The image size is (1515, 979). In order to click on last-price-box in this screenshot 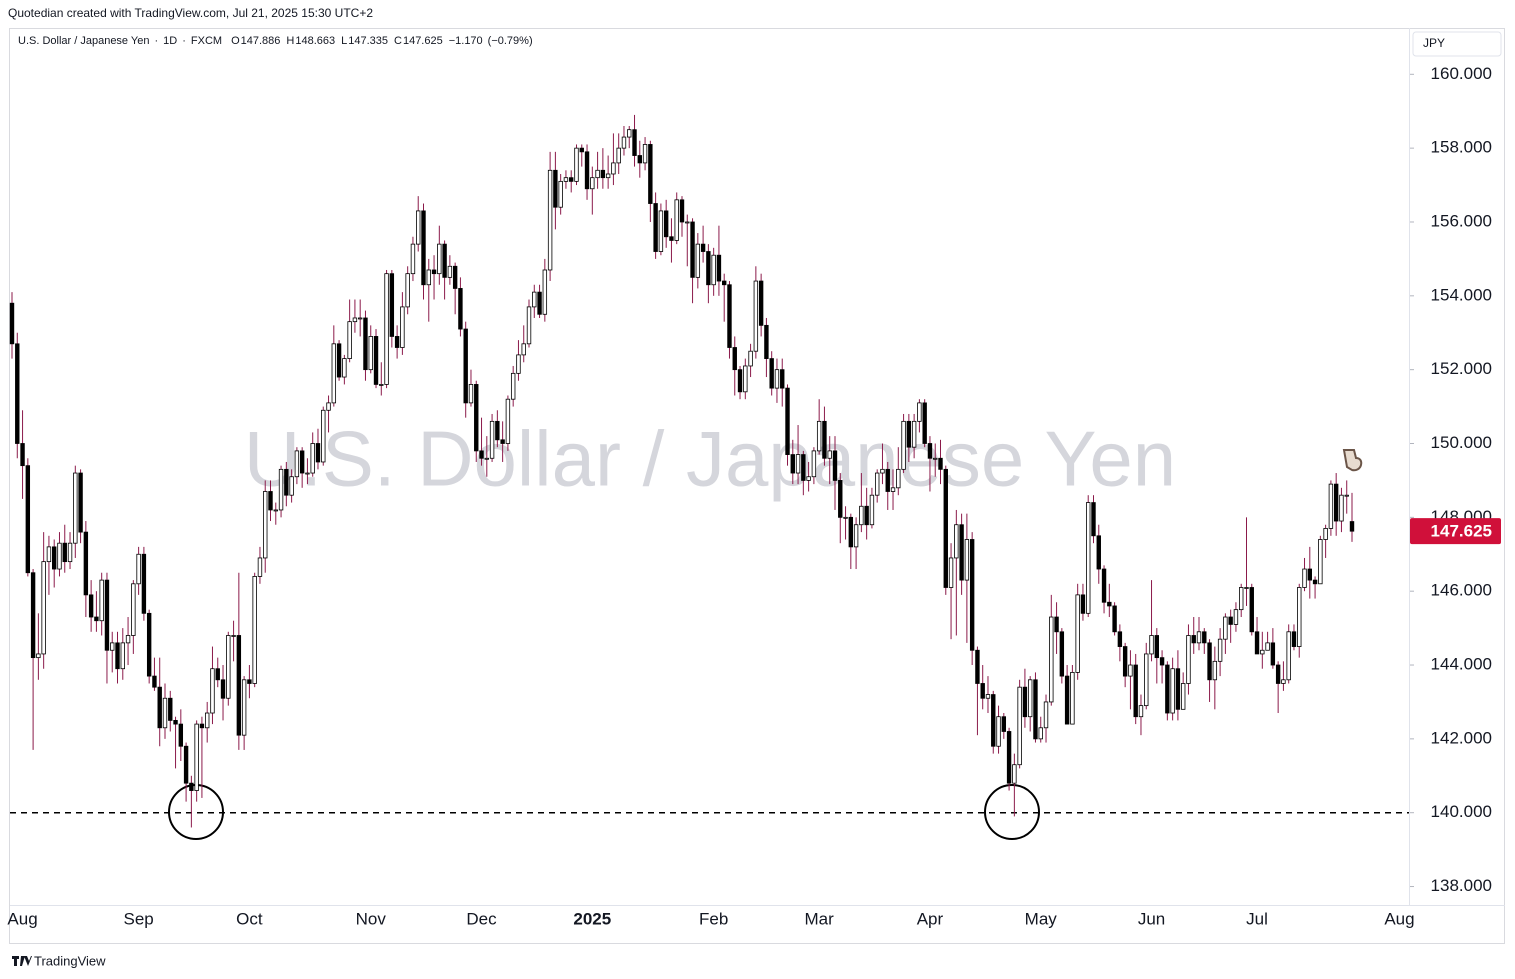, I will do `click(1455, 531)`.